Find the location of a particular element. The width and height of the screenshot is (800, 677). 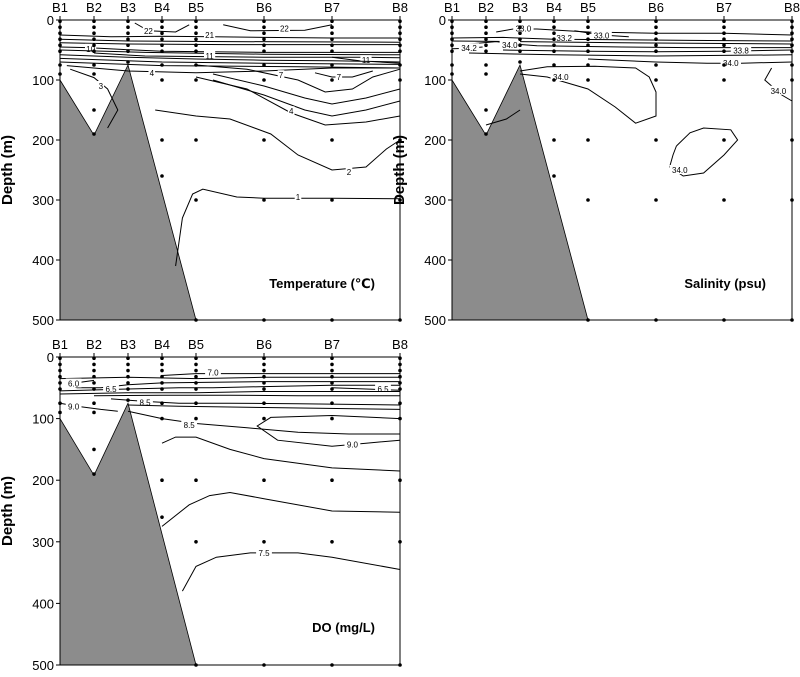

contour-label: 3 is located at coordinates (101, 86).